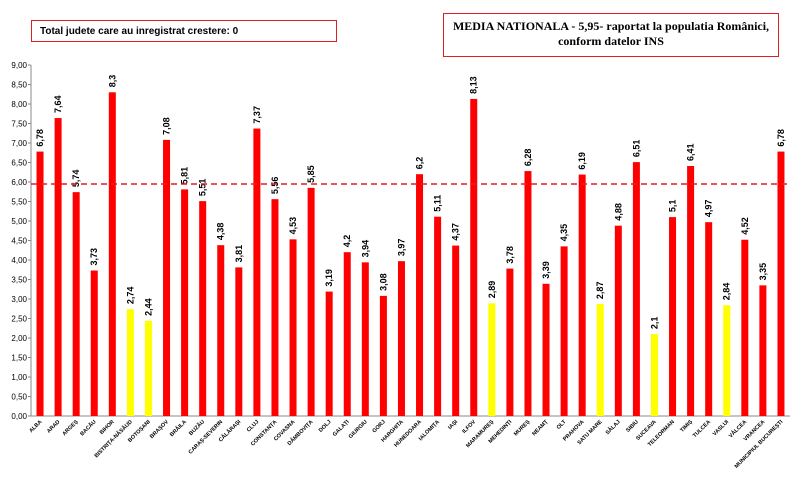  What do you see at coordinates (564, 233) in the screenshot?
I see `data-label: 4,35` at bounding box center [564, 233].